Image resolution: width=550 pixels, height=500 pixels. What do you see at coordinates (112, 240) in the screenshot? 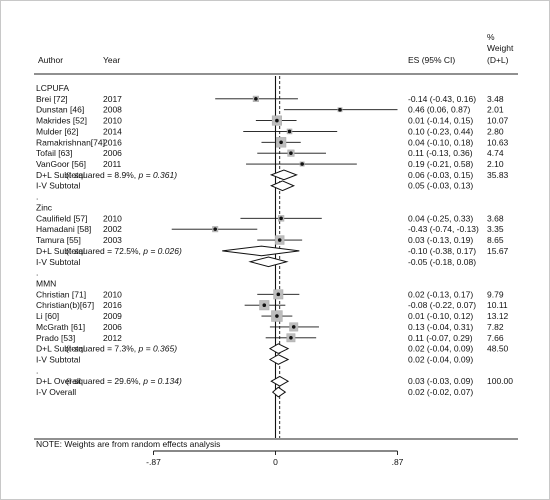
I see `study-year: 2003` at bounding box center [112, 240].